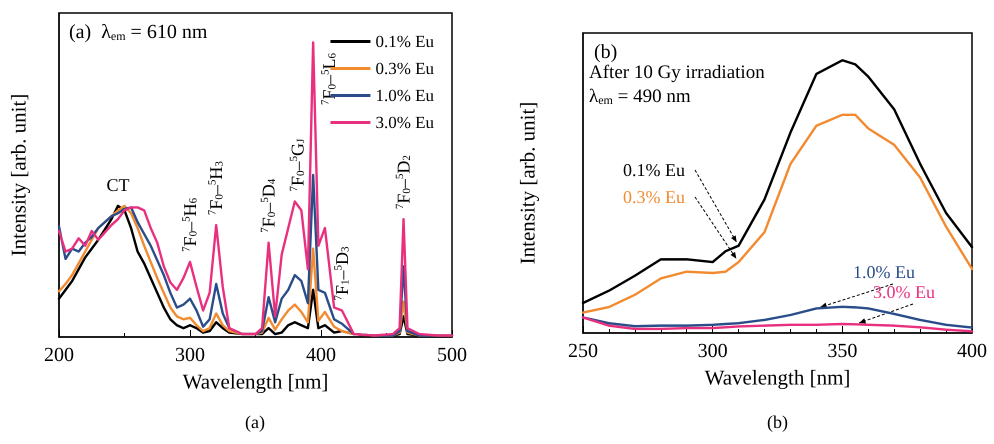 The width and height of the screenshot is (994, 444). Describe the element at coordinates (190, 224) in the screenshot. I see `annotation: 7F0–5H6` at that location.